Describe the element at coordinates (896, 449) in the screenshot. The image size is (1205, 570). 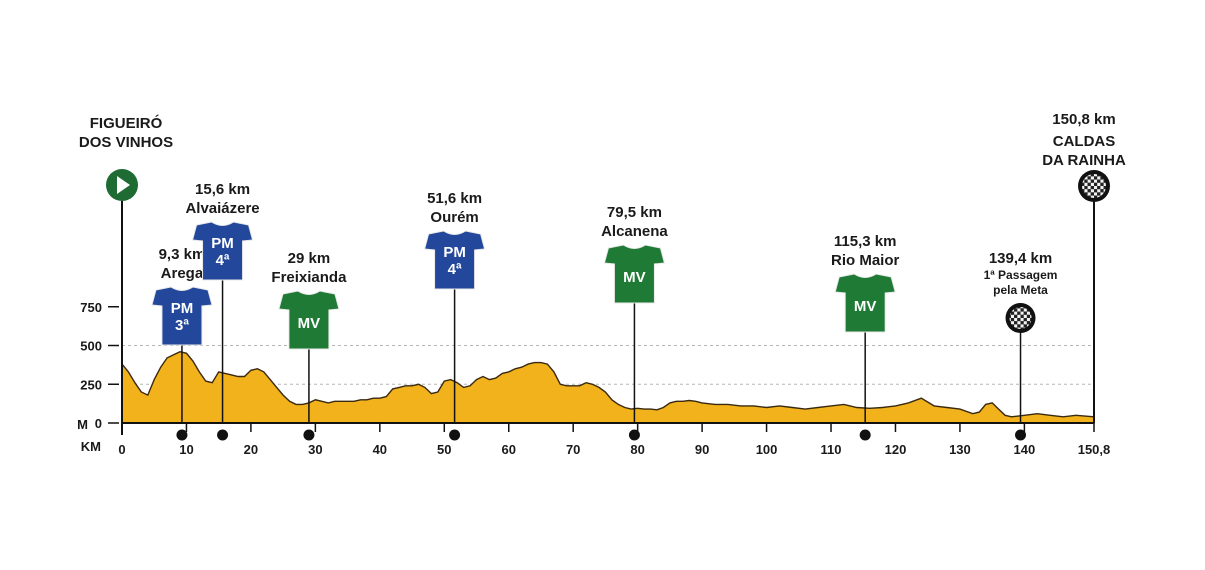
I see `x-tick-label: 120` at that location.